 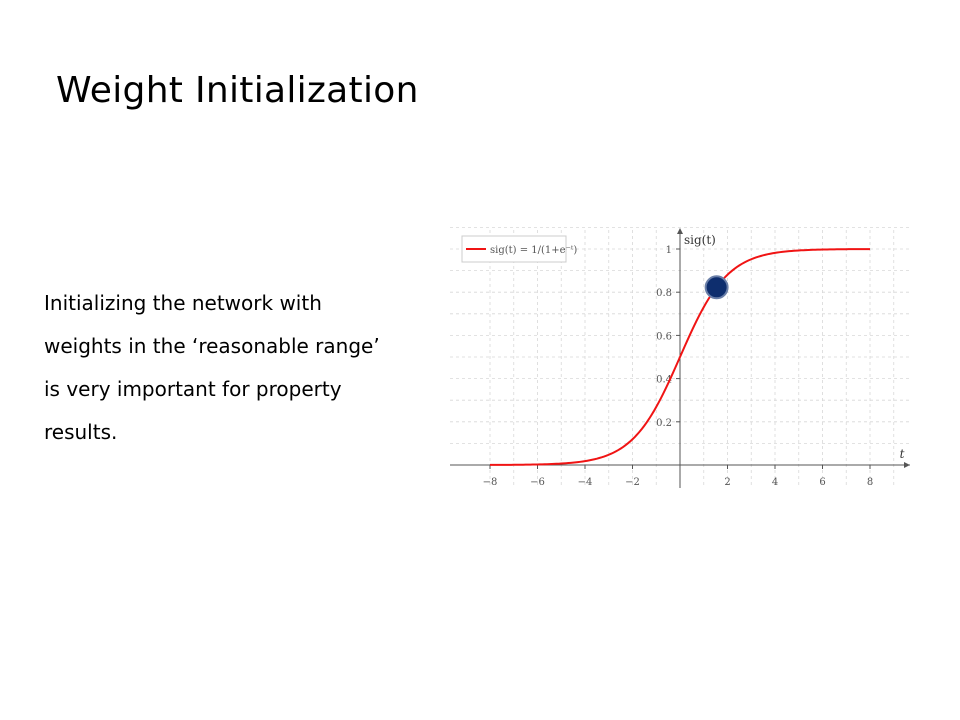 What do you see at coordinates (212, 346) in the screenshot?
I see `body-line-2: weights in the ‘reasonable range’` at bounding box center [212, 346].